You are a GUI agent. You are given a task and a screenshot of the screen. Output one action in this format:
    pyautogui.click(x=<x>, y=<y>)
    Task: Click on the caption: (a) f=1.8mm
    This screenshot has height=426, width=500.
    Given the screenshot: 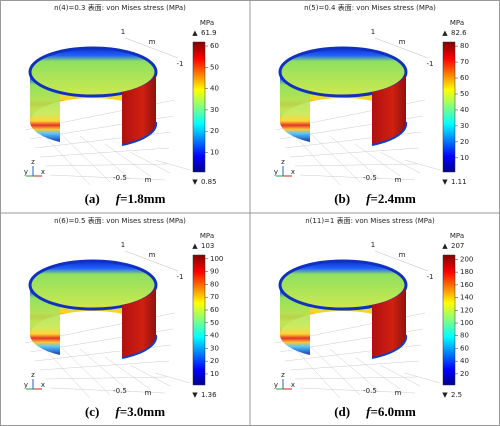 What is the action you would take?
    pyautogui.click(x=125, y=198)
    